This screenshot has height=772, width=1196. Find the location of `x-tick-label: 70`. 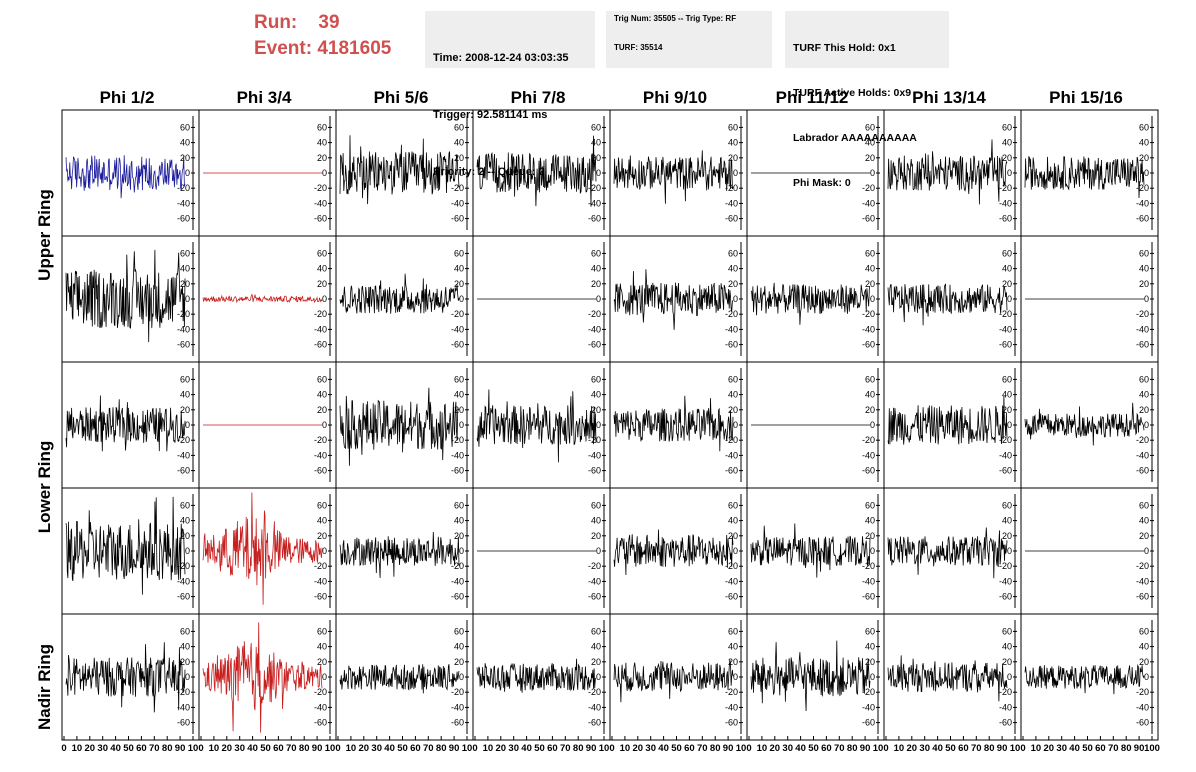

x-tick-label: 70 is located at coordinates (1113, 748).